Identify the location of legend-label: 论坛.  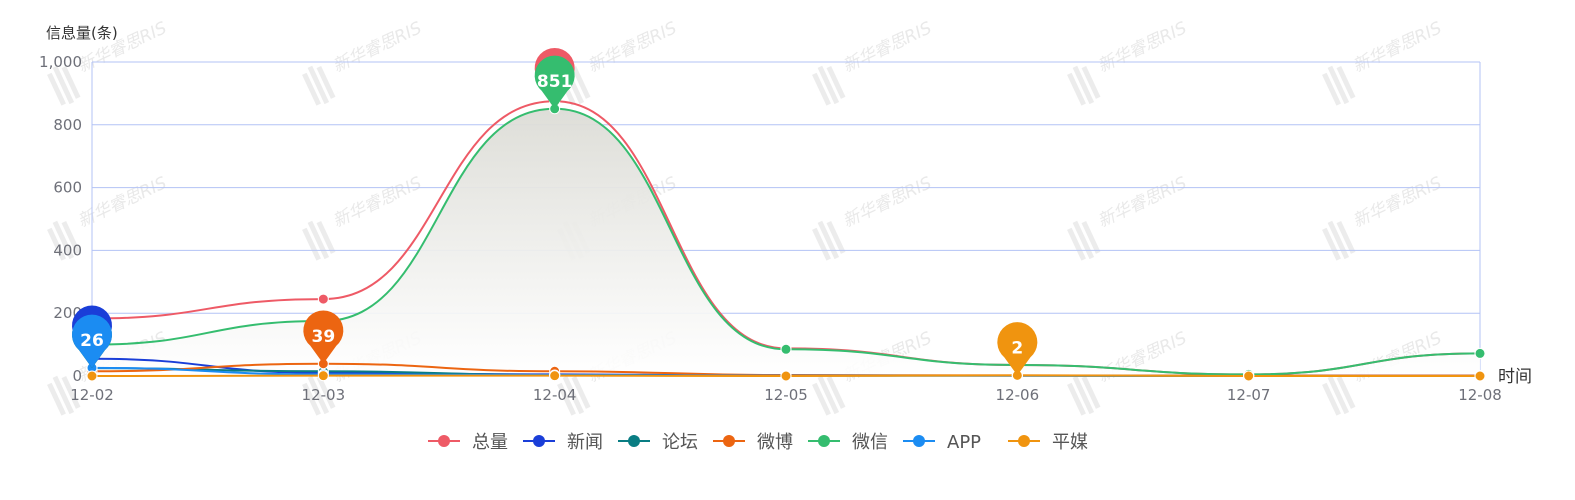
(680, 442).